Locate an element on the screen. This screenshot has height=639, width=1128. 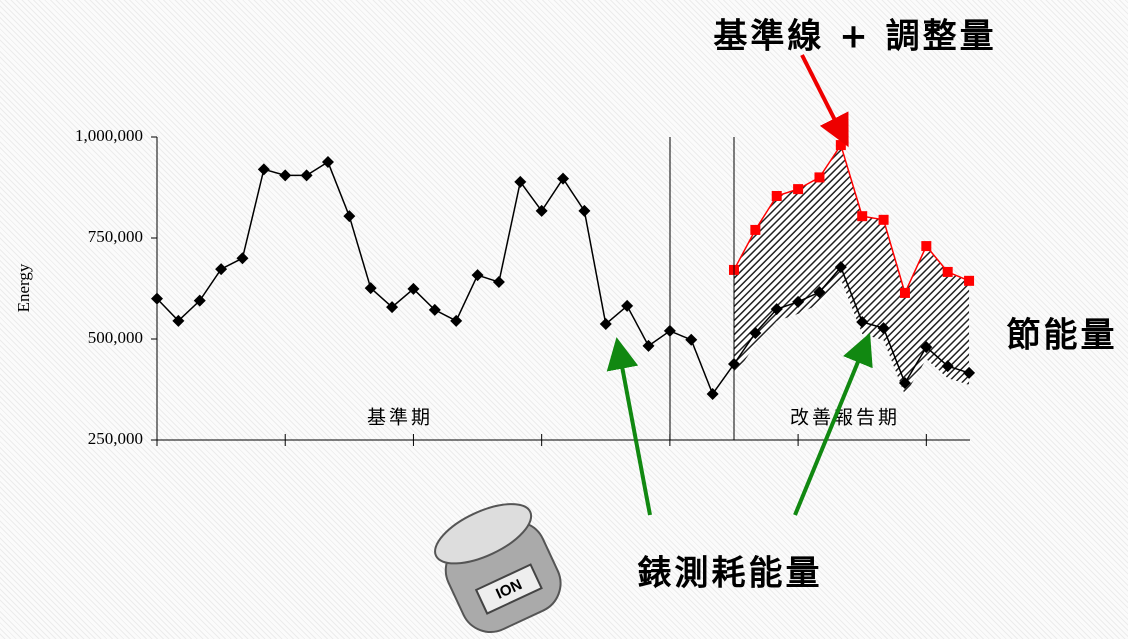
y-tick-label: 750,000 is located at coordinates (115, 236).